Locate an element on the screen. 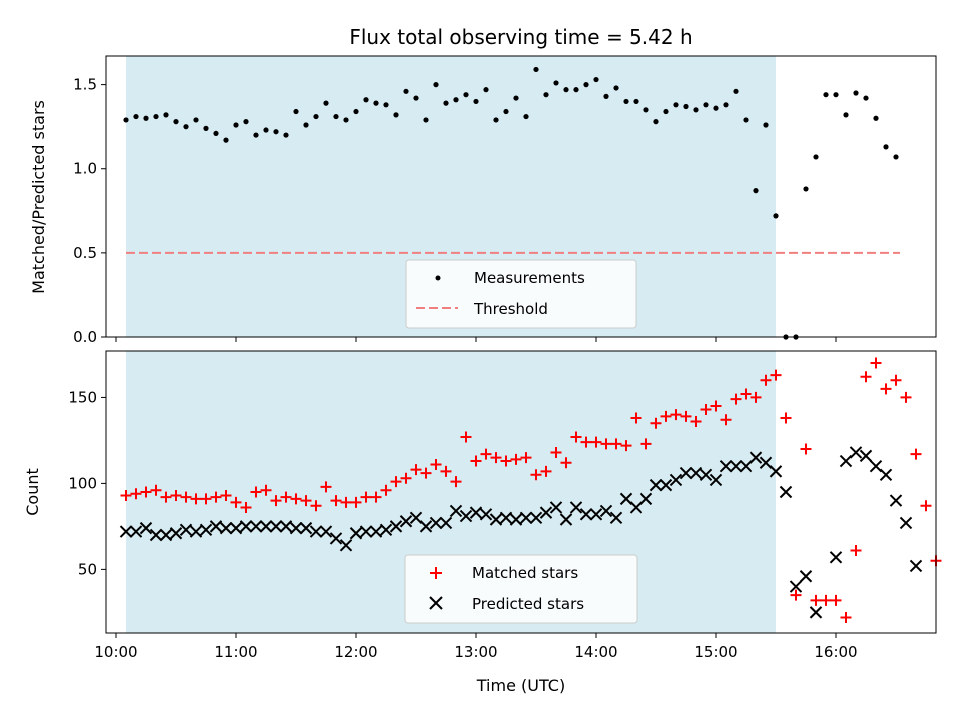 The width and height of the screenshot is (960, 720). x-axis-label: Time (UTC) is located at coordinates (520, 685).